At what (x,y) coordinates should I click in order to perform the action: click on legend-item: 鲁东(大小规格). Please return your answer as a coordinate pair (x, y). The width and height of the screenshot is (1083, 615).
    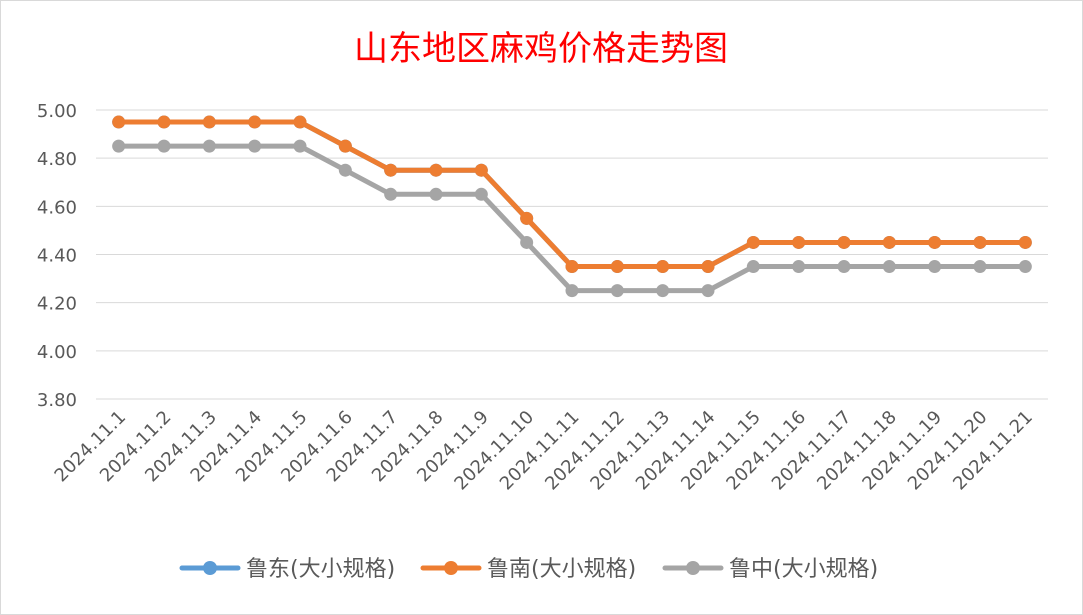
    Looking at the image, I should click on (287, 569).